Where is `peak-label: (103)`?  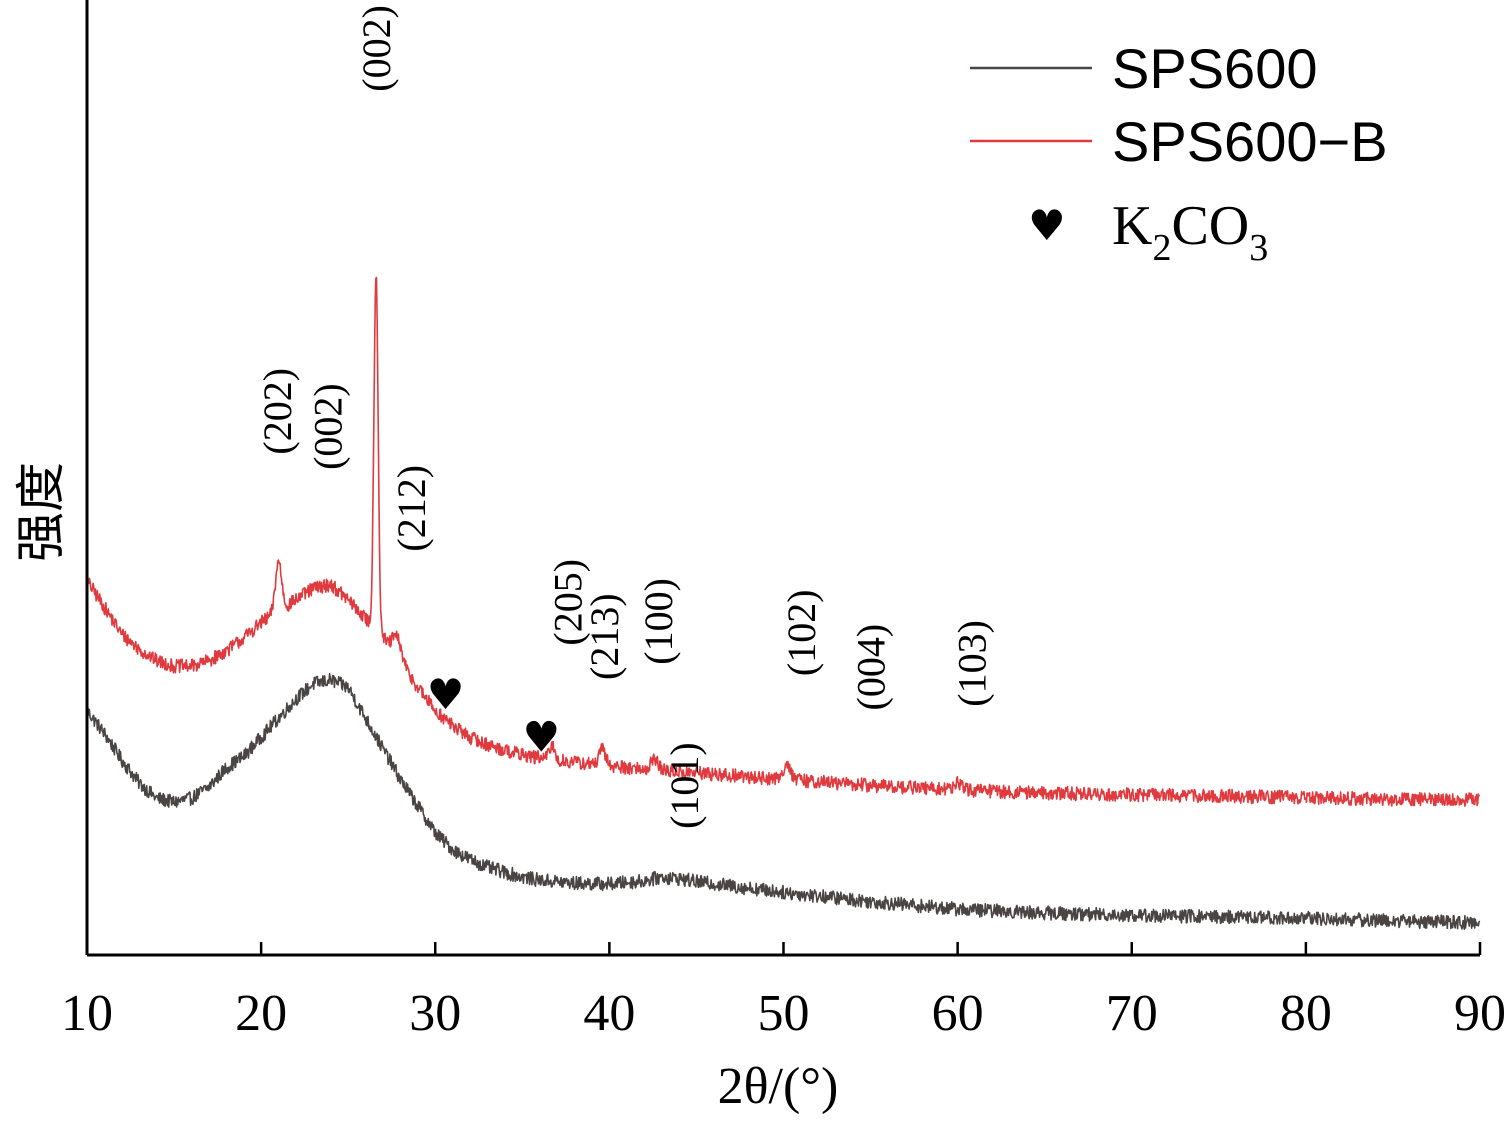 peak-label: (103) is located at coordinates (972, 663).